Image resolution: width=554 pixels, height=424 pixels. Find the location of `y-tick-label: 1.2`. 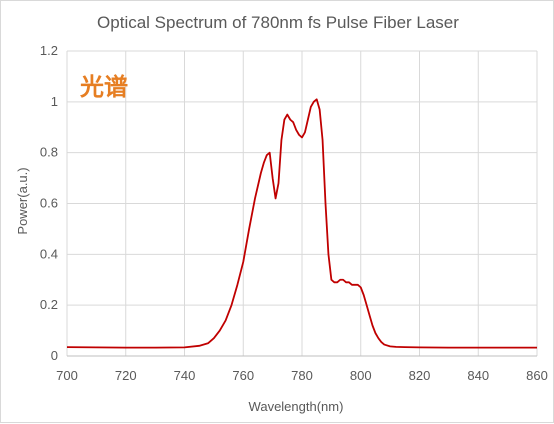

y-tick-label: 1.2 is located at coordinates (49, 50).